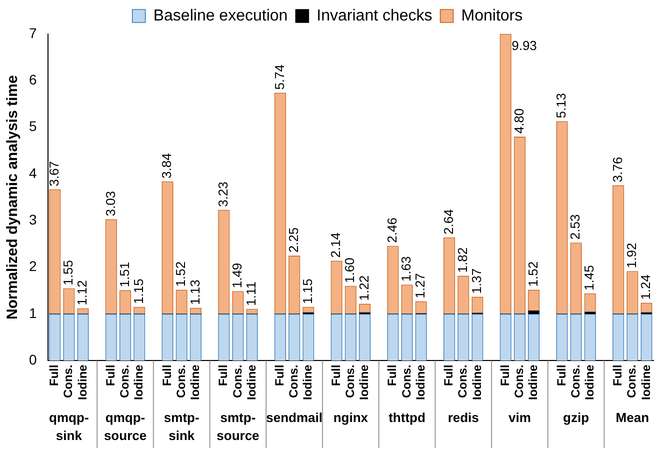 The width and height of the screenshot is (665, 454). I want to click on y-tick-label: 4, so click(32, 172).